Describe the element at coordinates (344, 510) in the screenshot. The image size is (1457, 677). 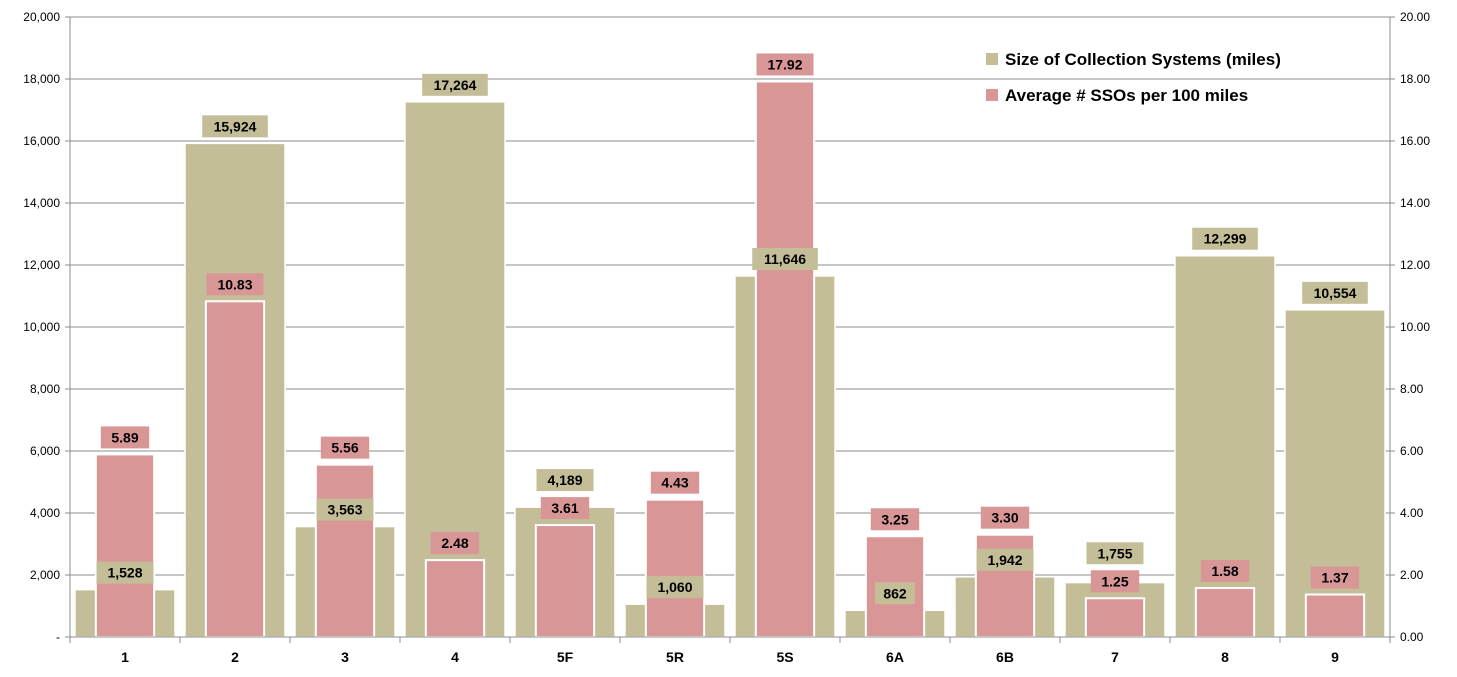
I see `data-label-size: 3,563` at that location.